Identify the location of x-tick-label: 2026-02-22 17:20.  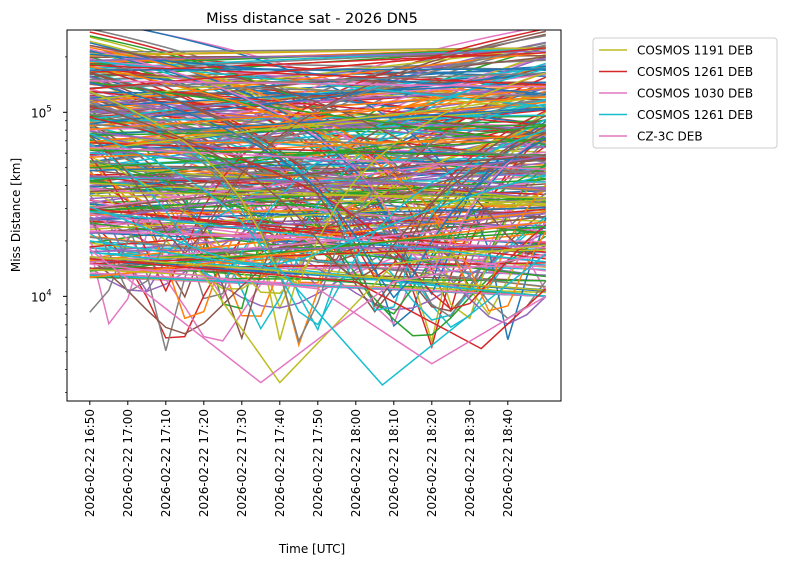
(204, 463).